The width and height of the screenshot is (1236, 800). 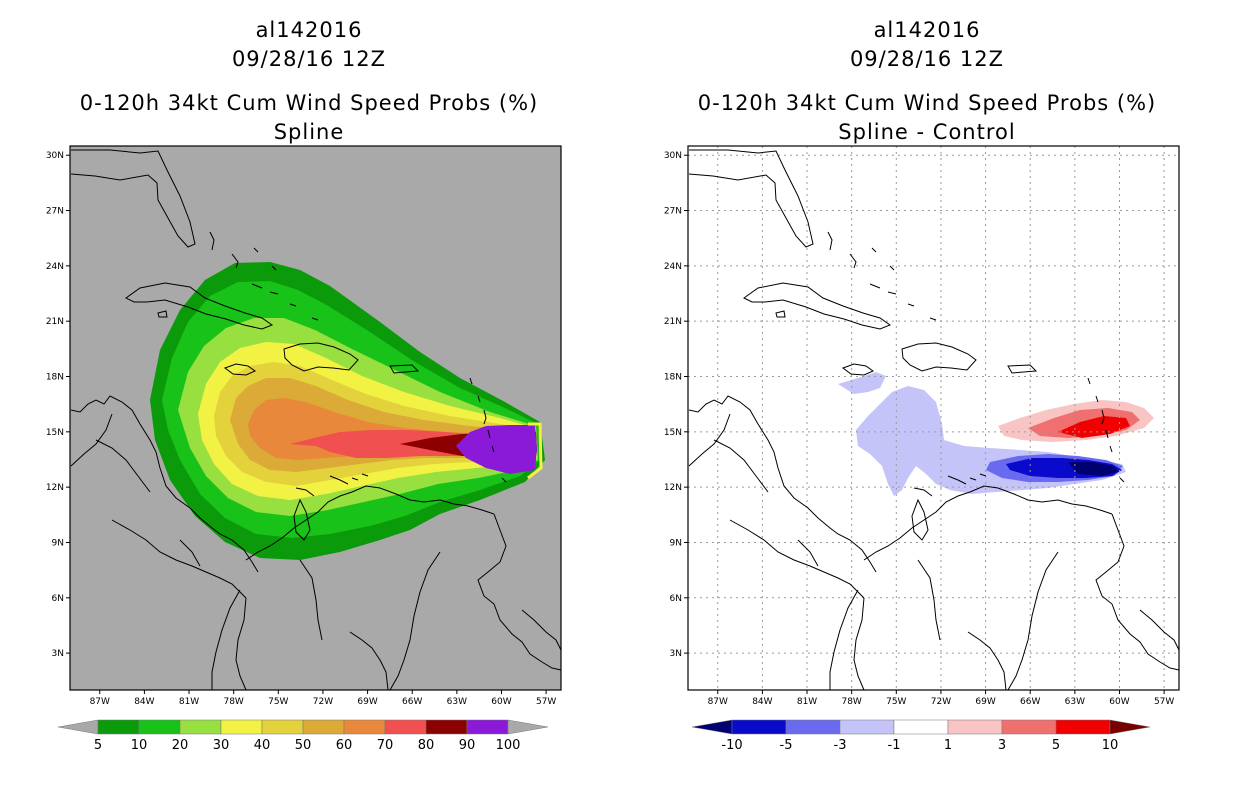 I want to click on right-title: 0-120h 34kt Cum Wind Speed Probs (%), so click(x=927, y=103).